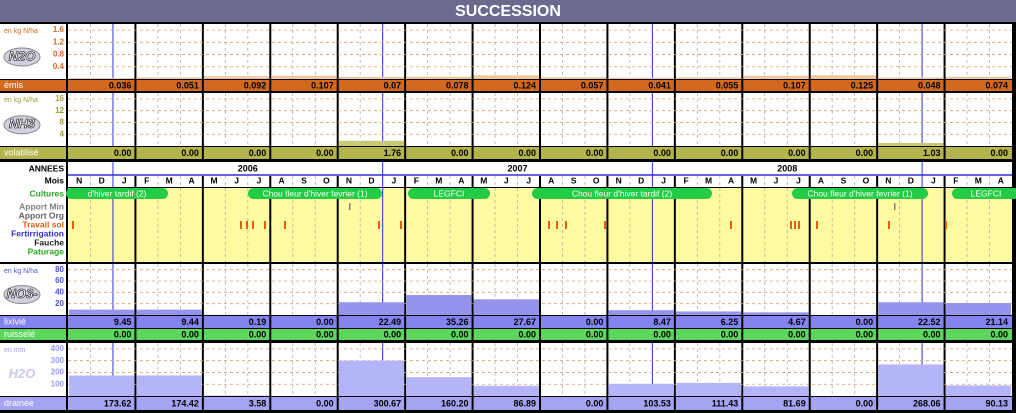 This screenshot has width=1016, height=413. I want to click on row-value: 9.45, so click(123, 322).